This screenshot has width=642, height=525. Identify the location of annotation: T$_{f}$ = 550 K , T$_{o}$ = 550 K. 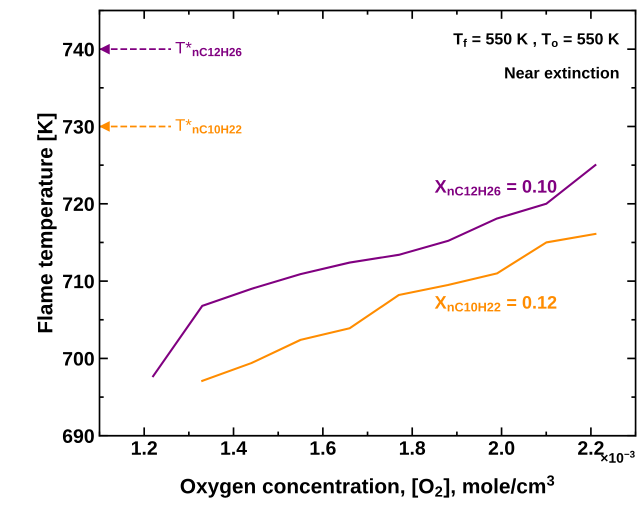
(536, 40).